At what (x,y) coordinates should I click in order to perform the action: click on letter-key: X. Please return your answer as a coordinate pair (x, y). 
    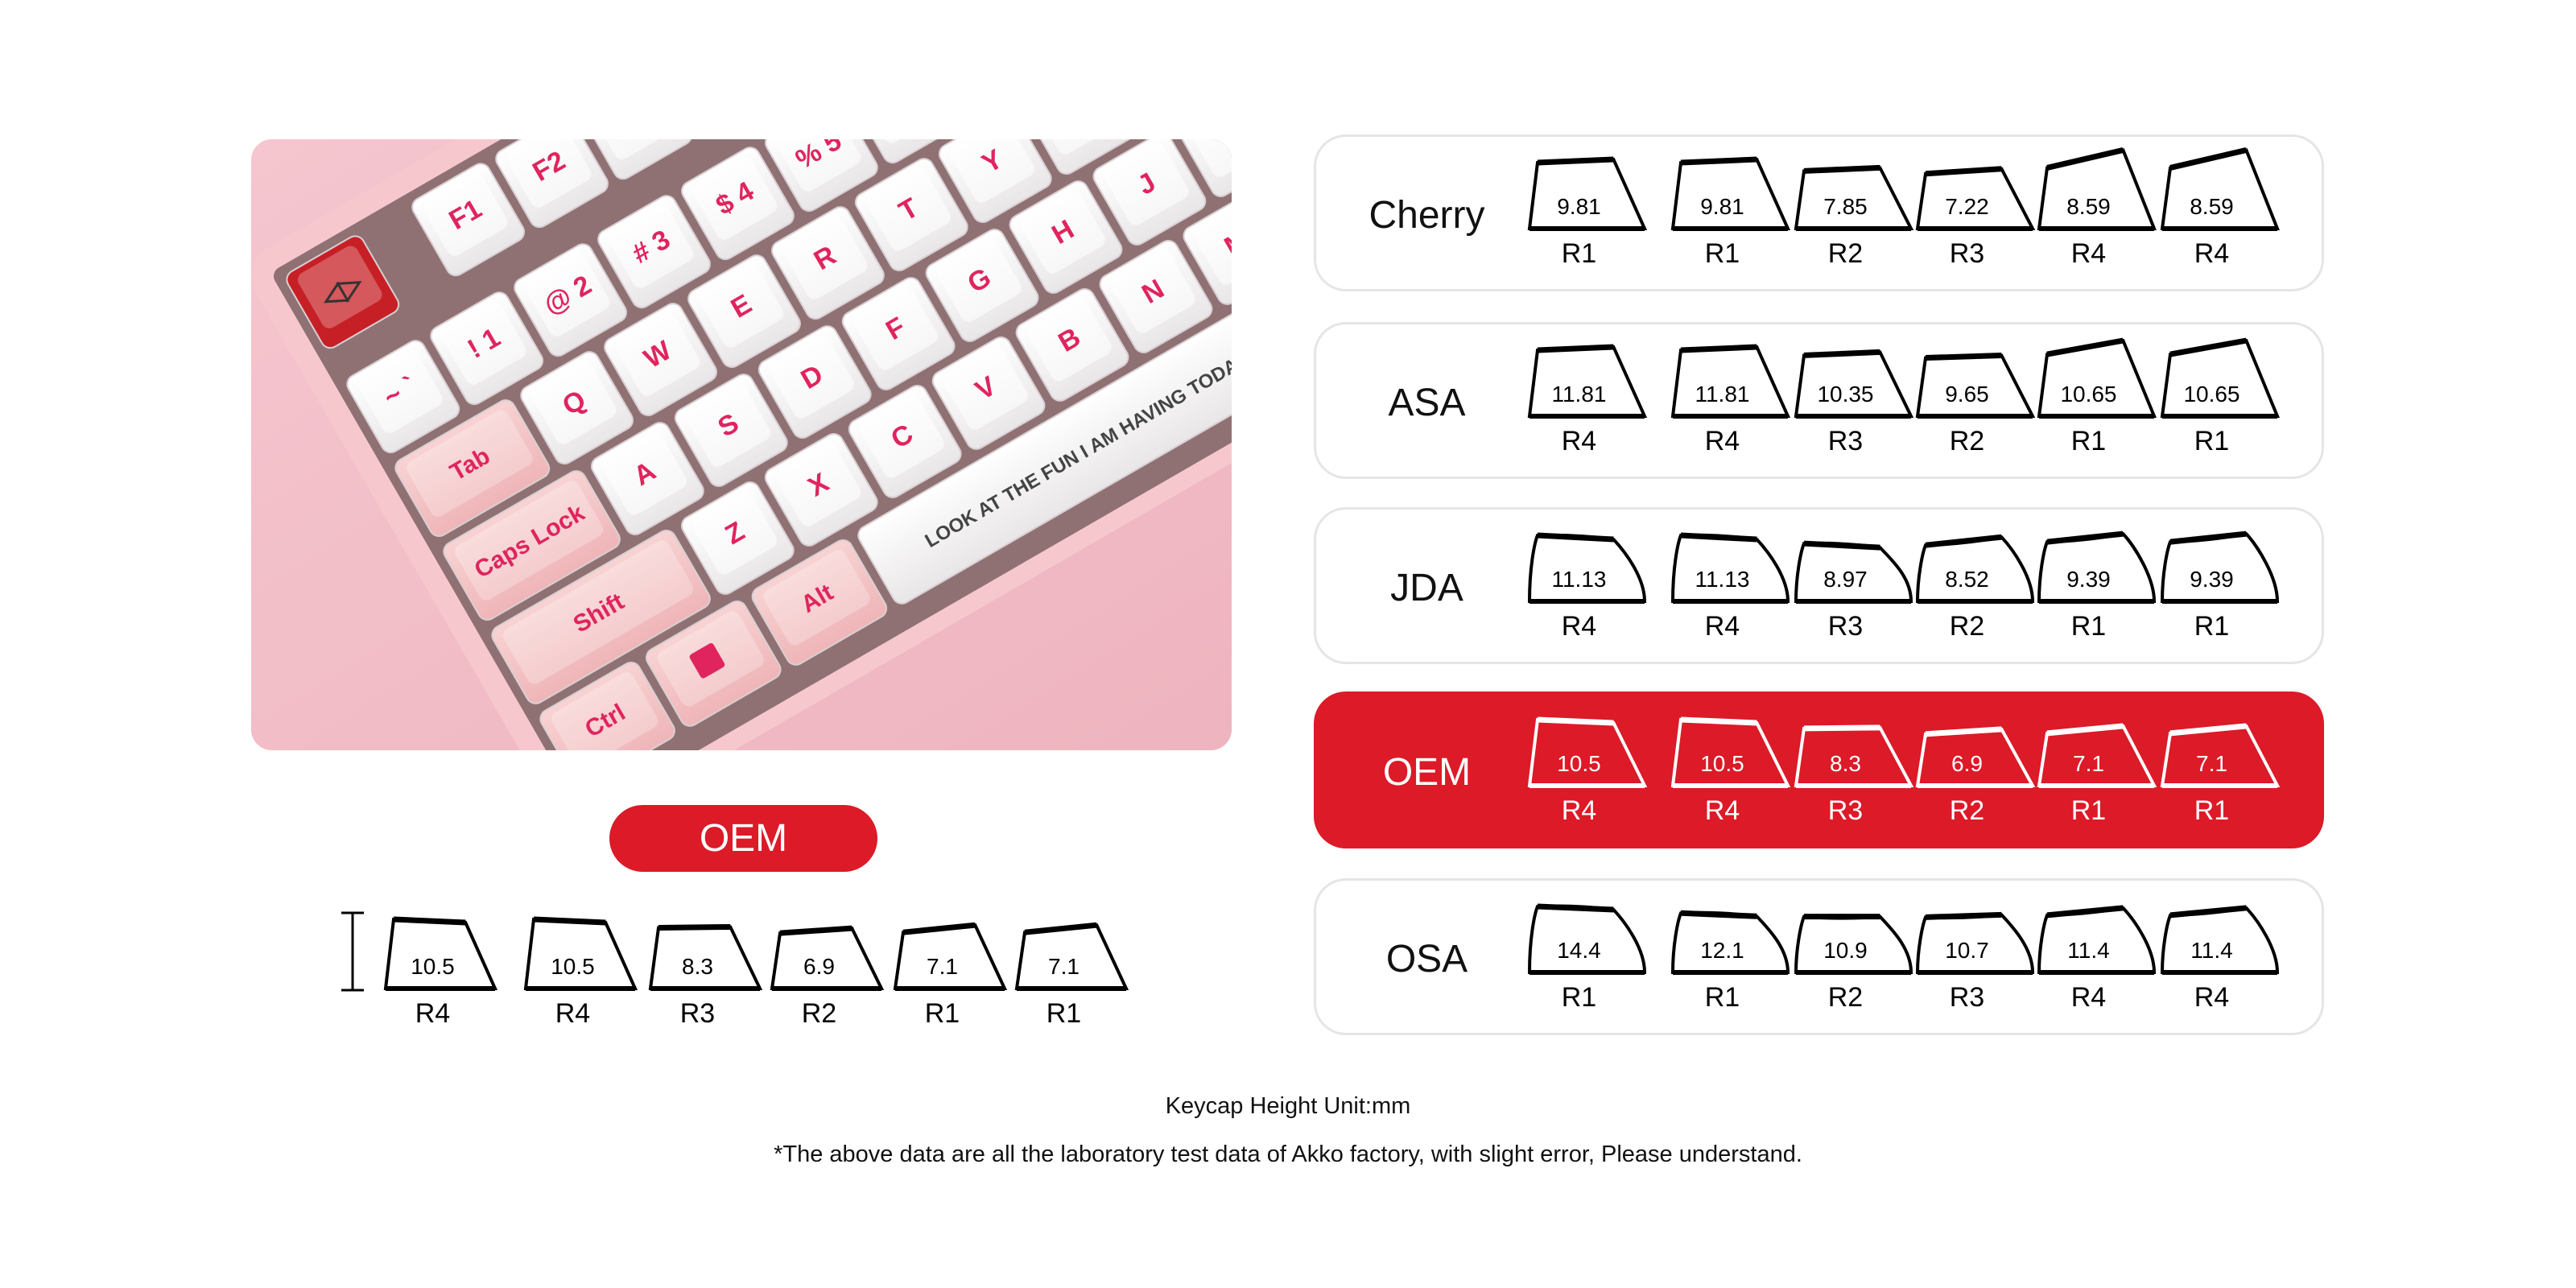
    Looking at the image, I should click on (821, 490).